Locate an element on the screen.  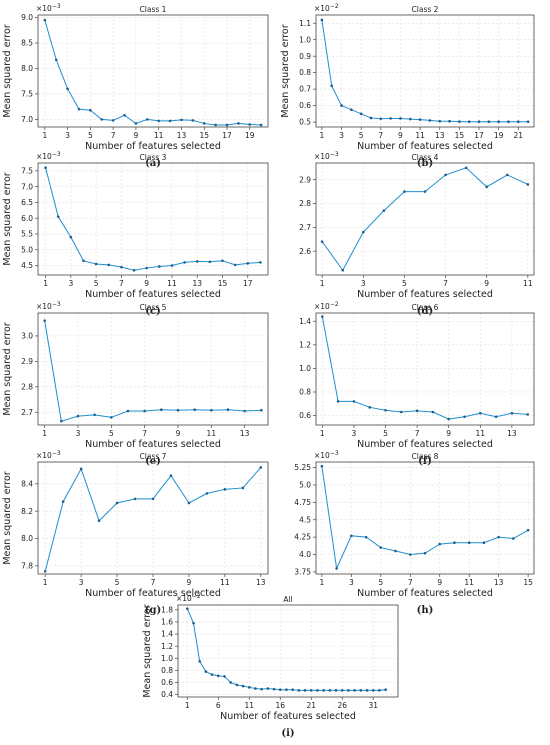
y-tick-label: 2.6 is located at coordinates (305, 251).